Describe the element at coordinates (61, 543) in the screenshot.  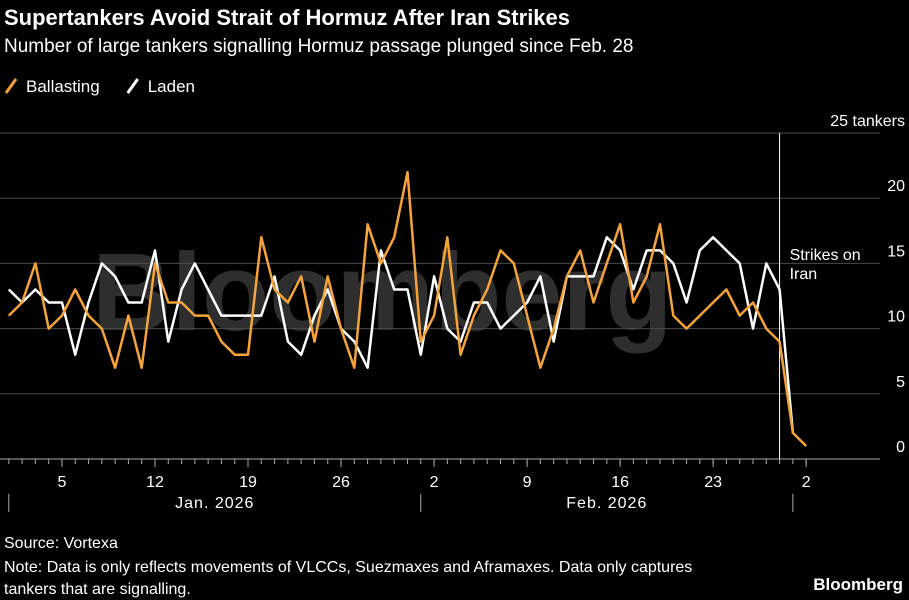
I see `source: Source: Vortexa` at that location.